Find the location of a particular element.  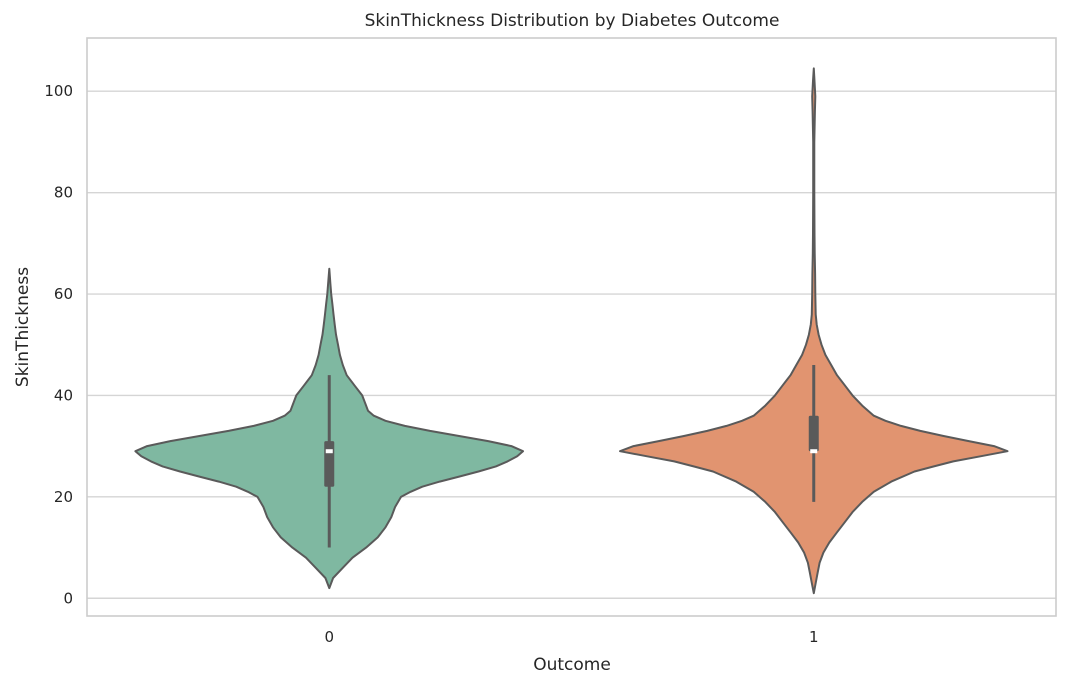

x-tick-label: 1 is located at coordinates (814, 637).